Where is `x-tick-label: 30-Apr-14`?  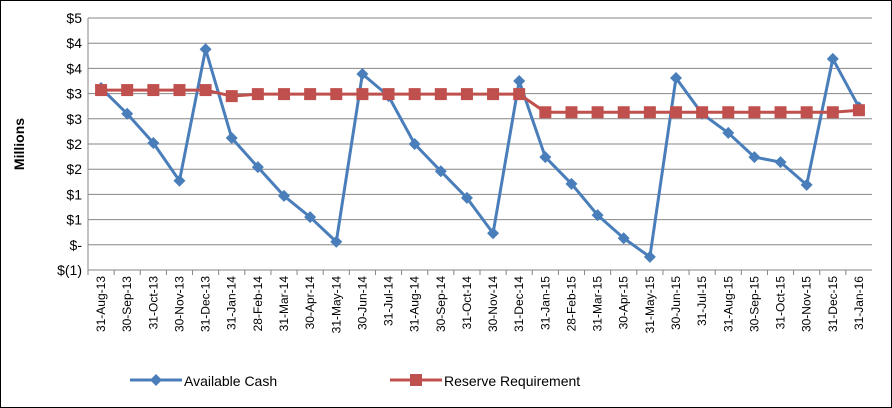 x-tick-label: 30-Apr-14 is located at coordinates (310, 303).